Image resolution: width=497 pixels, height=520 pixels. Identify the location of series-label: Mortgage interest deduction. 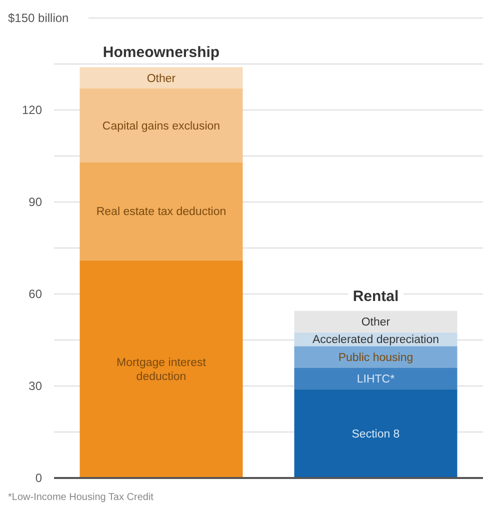
(161, 370).